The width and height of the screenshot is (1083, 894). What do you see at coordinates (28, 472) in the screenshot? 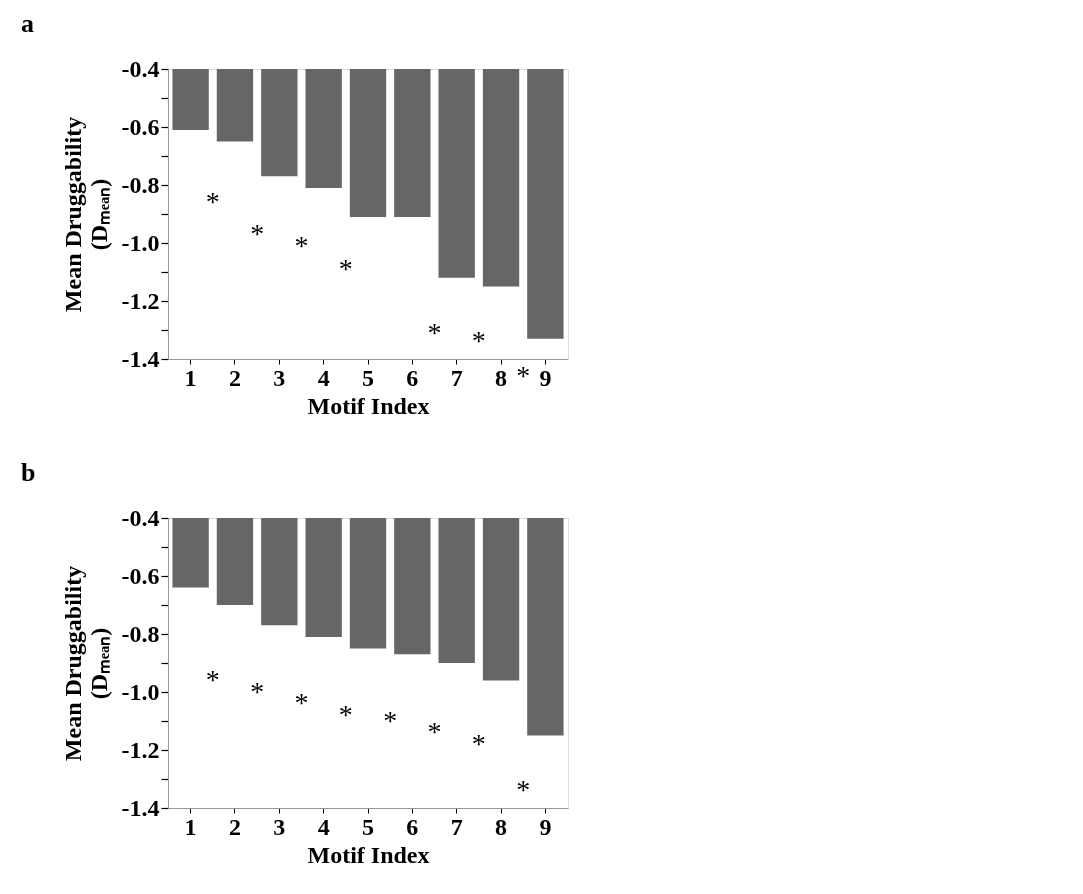
I see `chart-title: b` at bounding box center [28, 472].